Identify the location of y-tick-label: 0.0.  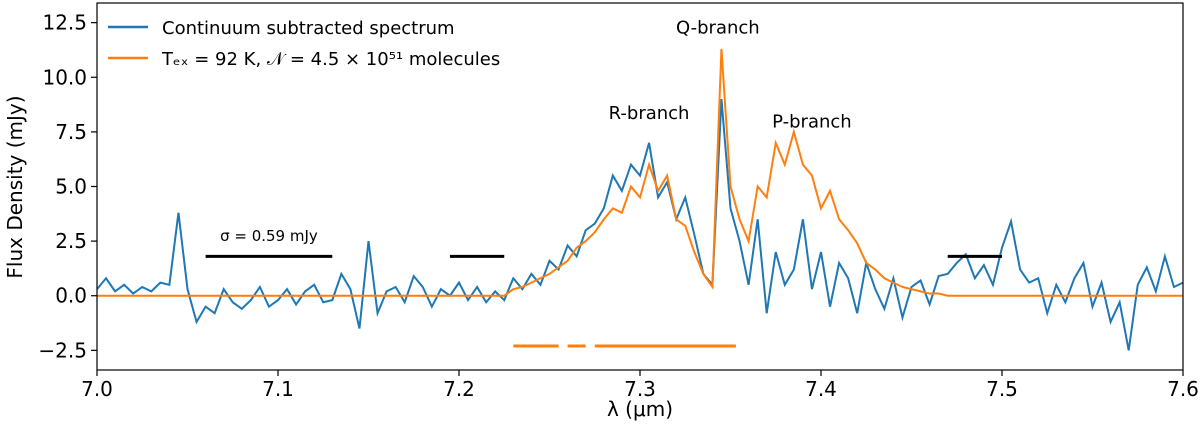
(71, 296).